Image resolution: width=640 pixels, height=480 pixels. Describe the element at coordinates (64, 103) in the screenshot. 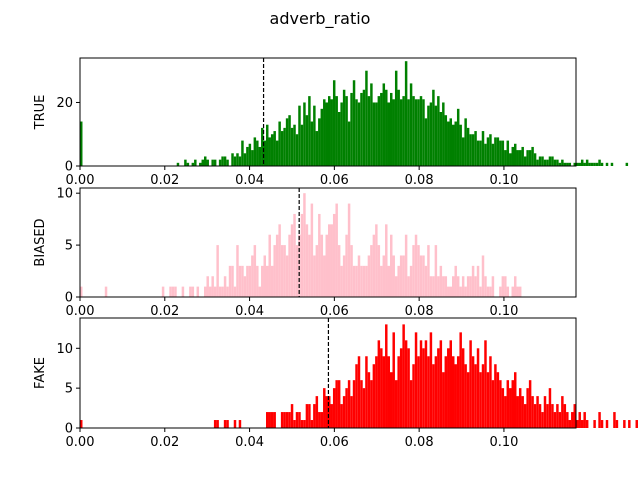

I see `ytick-label-true-1: 20` at that location.